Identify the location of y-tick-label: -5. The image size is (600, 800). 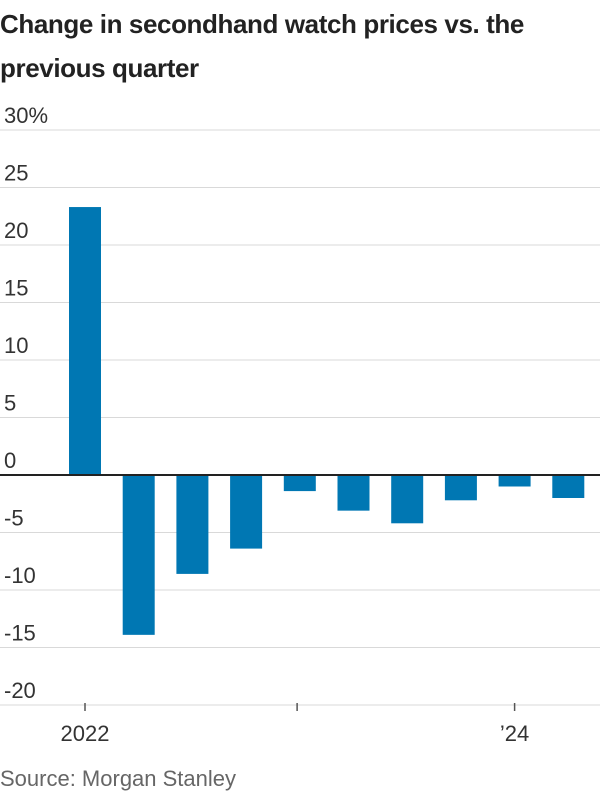
(14, 518).